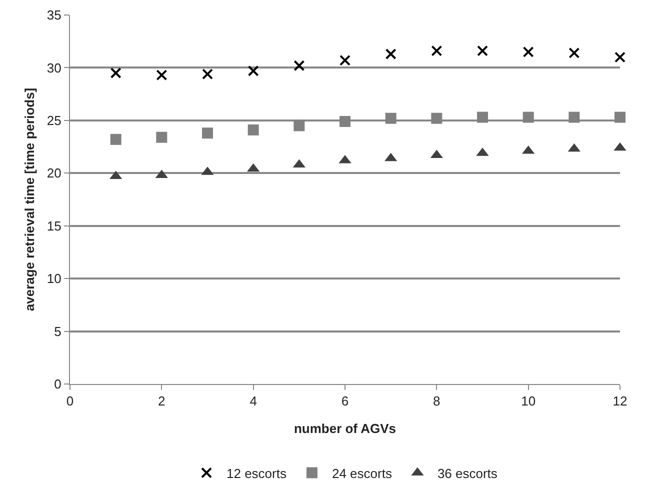 Image resolution: width=645 pixels, height=500 pixels. What do you see at coordinates (54, 226) in the screenshot?
I see `y-tick-label: 15` at bounding box center [54, 226].